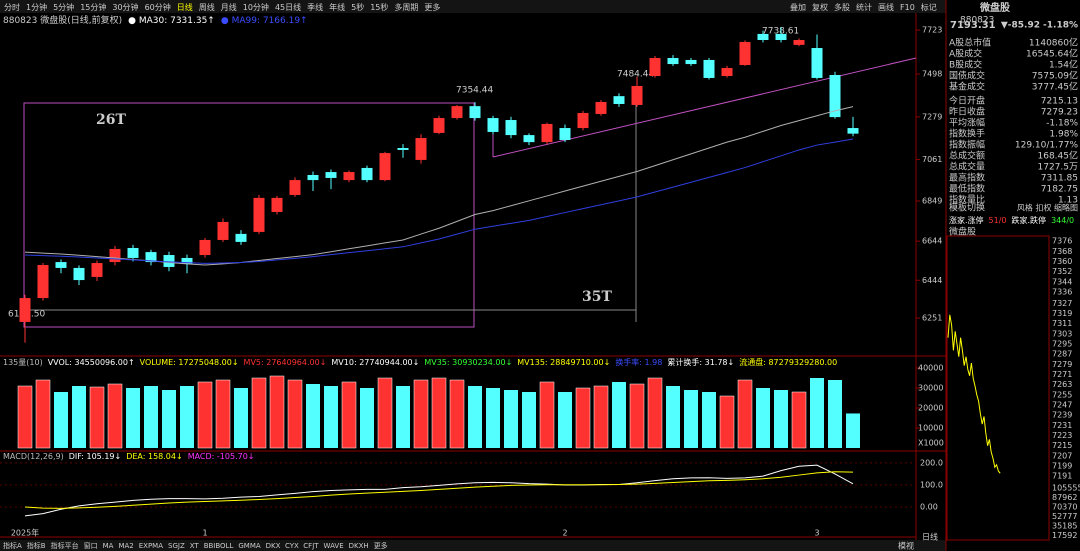 The image size is (1080, 551). I want to click on y-tick-label: 0.00, so click(929, 507).